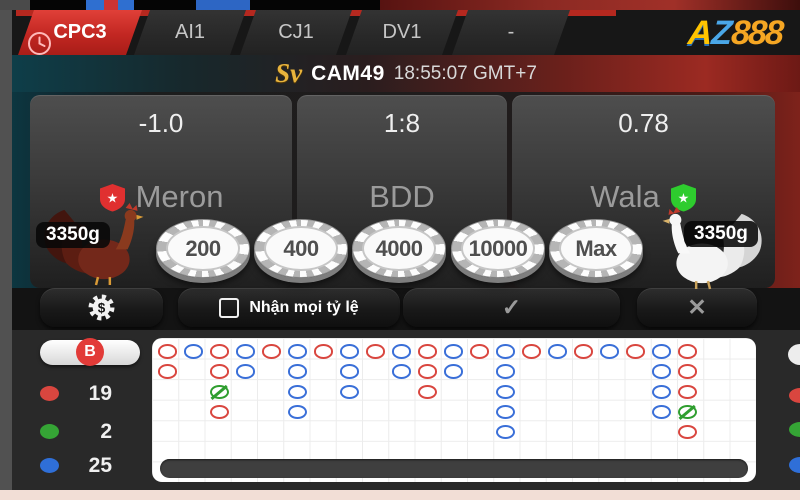 The height and width of the screenshot is (500, 800). What do you see at coordinates (400, 5) in the screenshot?
I see `browser-content-strip` at bounding box center [400, 5].